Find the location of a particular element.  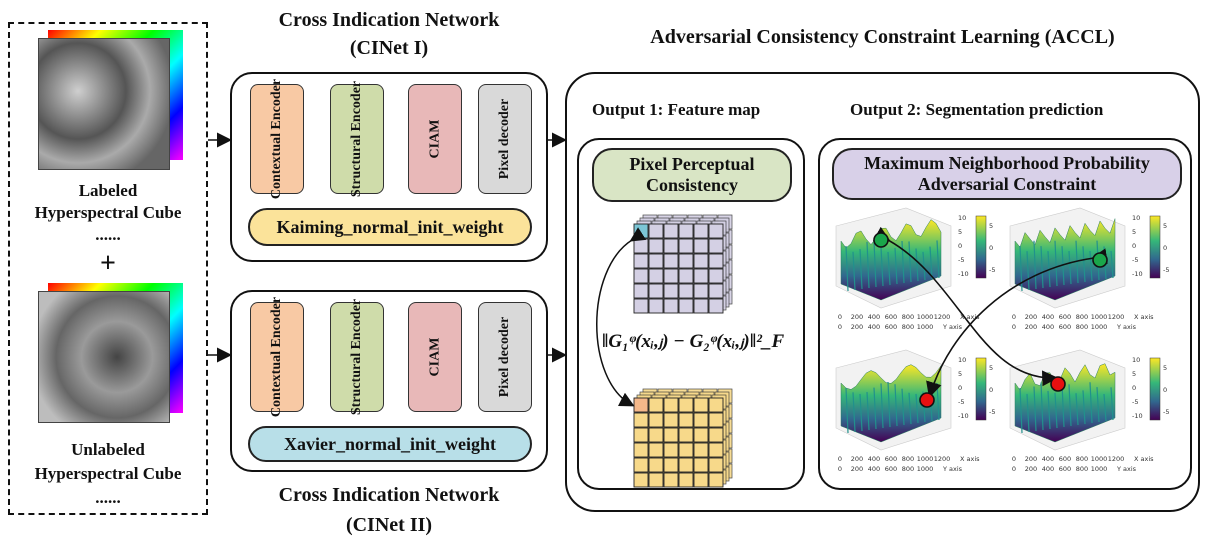

plot-bottom-left-z-tick: 10 is located at coordinates (962, 360).